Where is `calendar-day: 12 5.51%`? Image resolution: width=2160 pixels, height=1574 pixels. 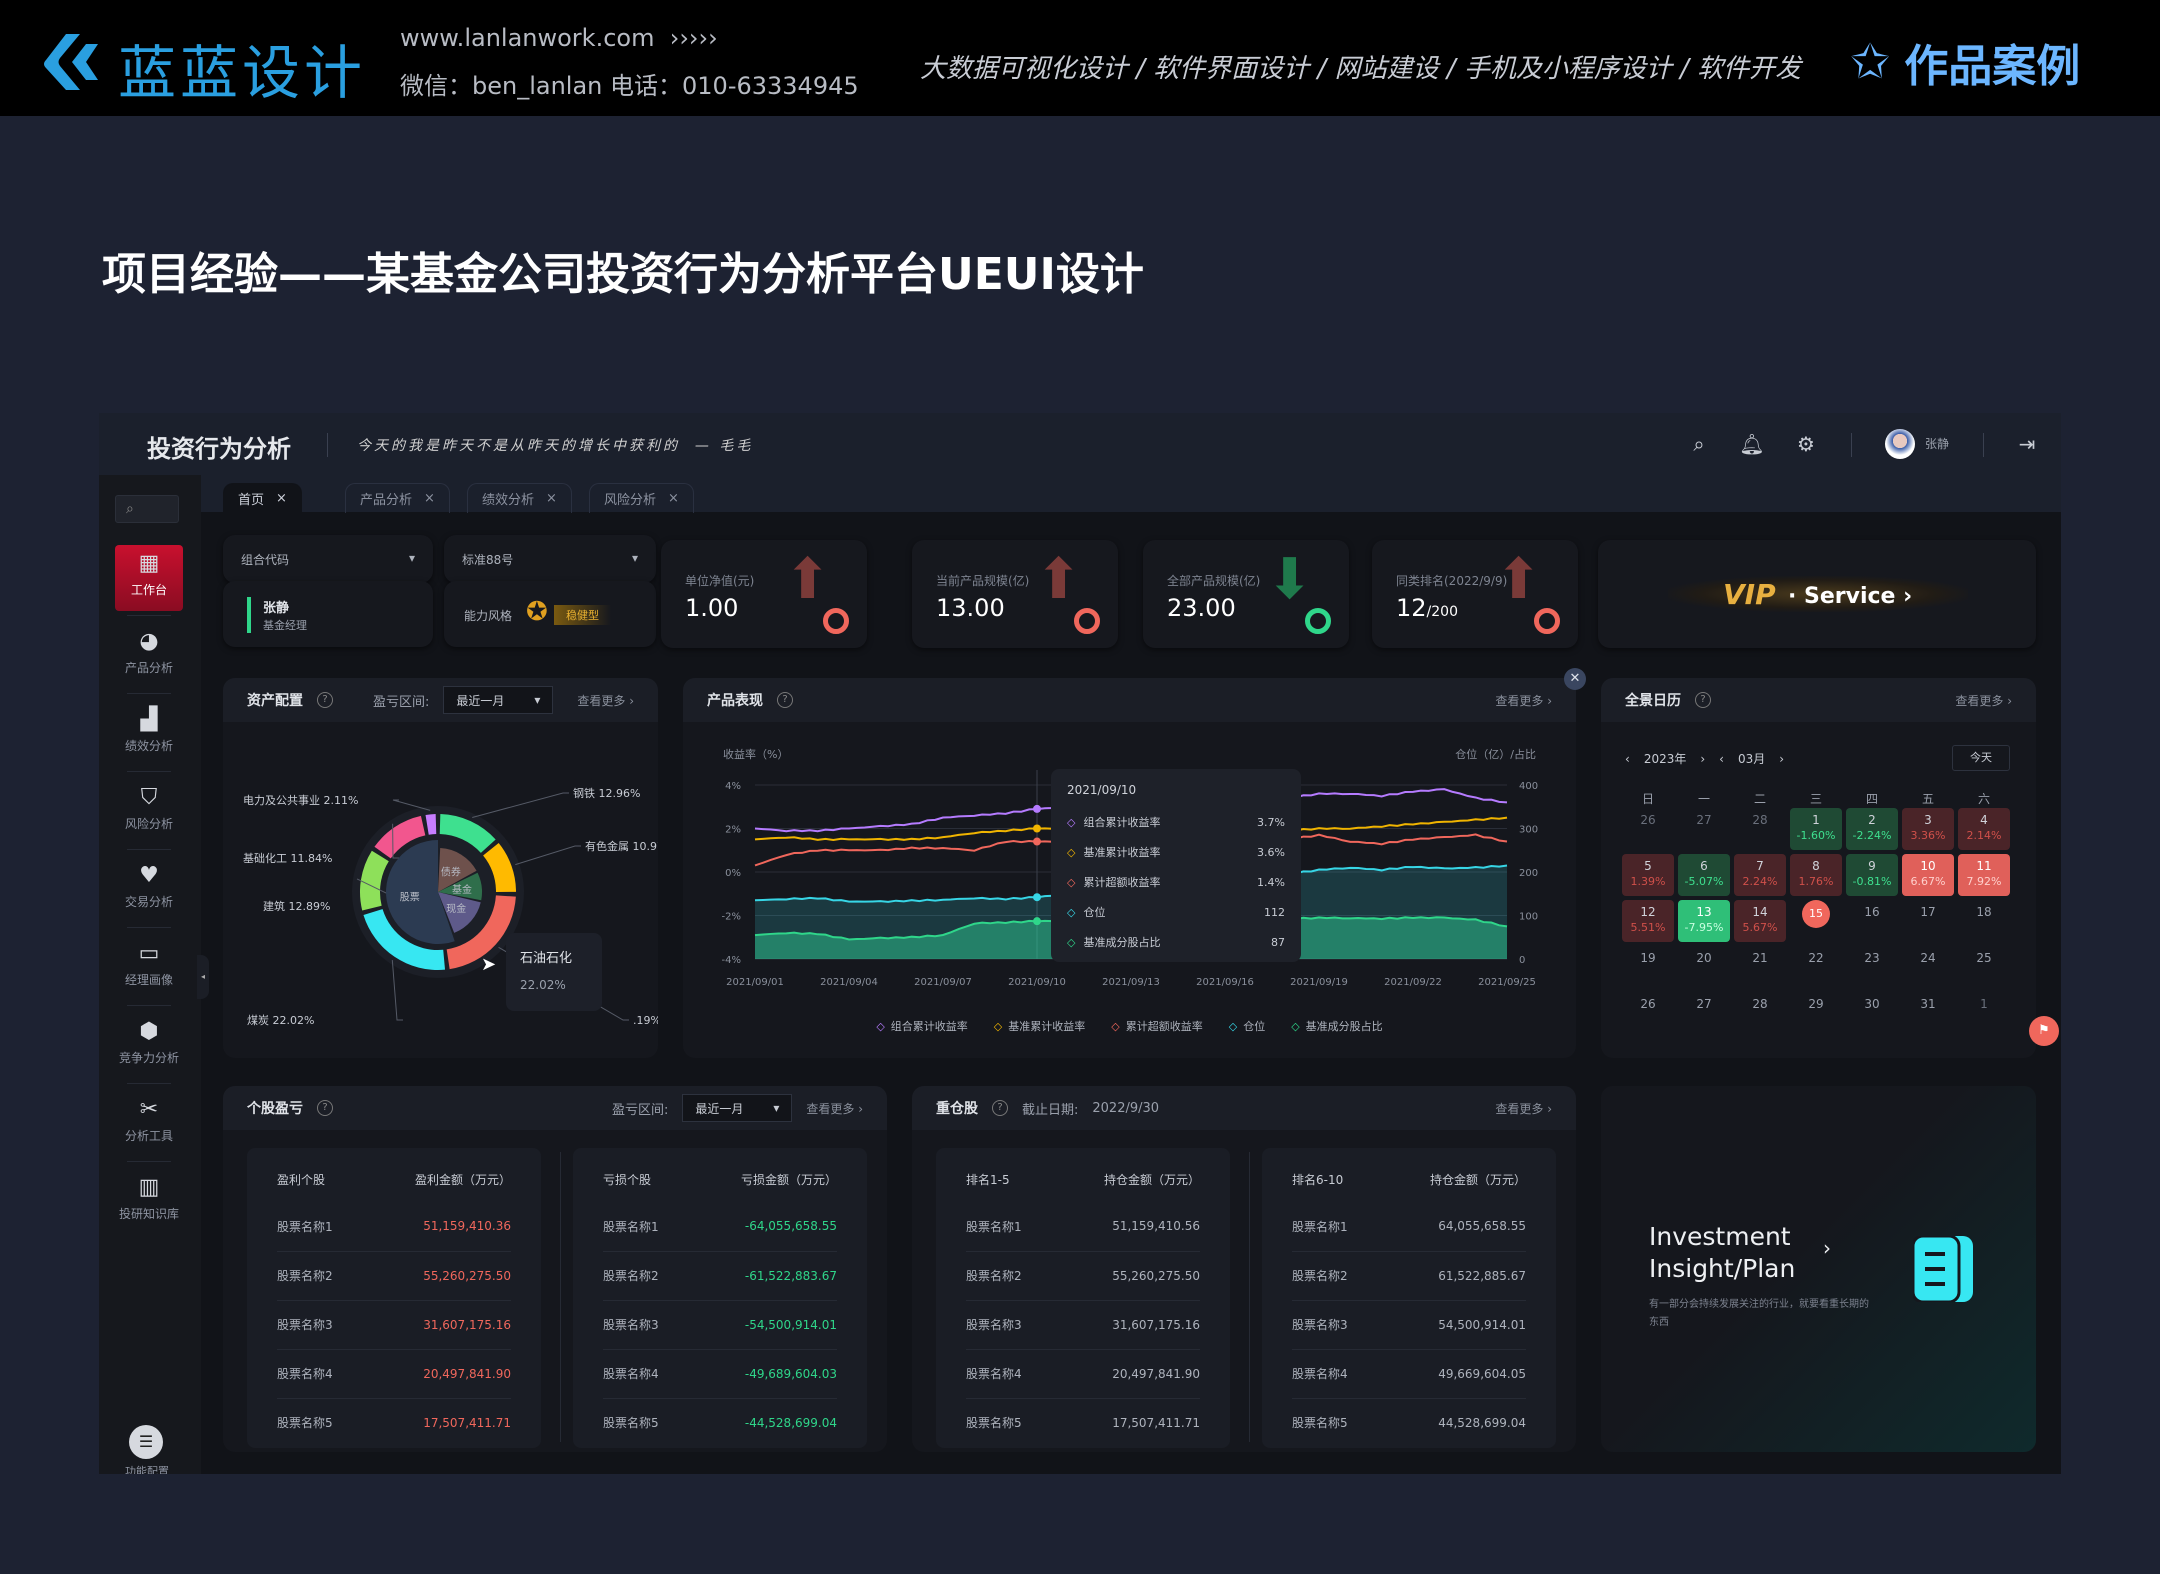 calendar-day: 12 5.51% is located at coordinates (1648, 921).